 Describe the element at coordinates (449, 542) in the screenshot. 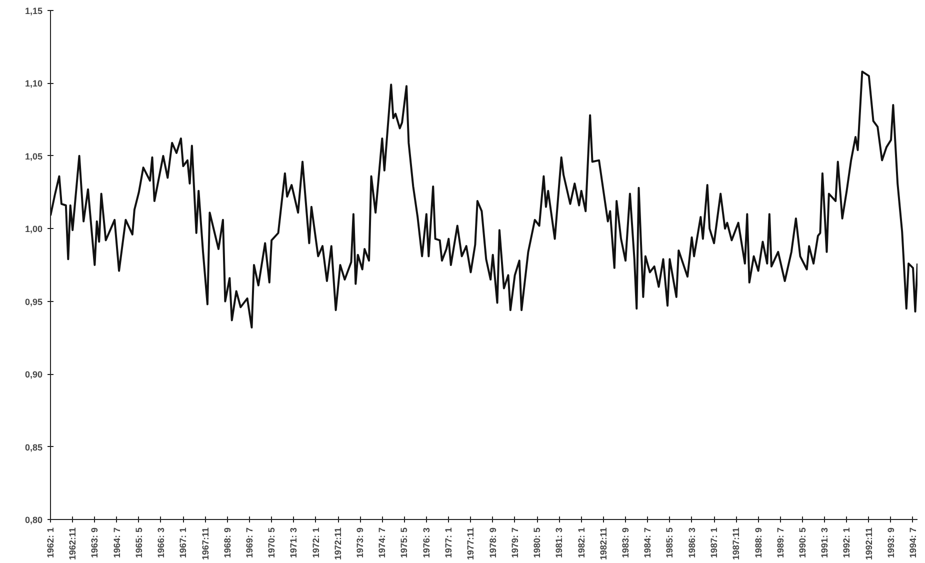

I see `x-tick-label: 1977: 1` at that location.